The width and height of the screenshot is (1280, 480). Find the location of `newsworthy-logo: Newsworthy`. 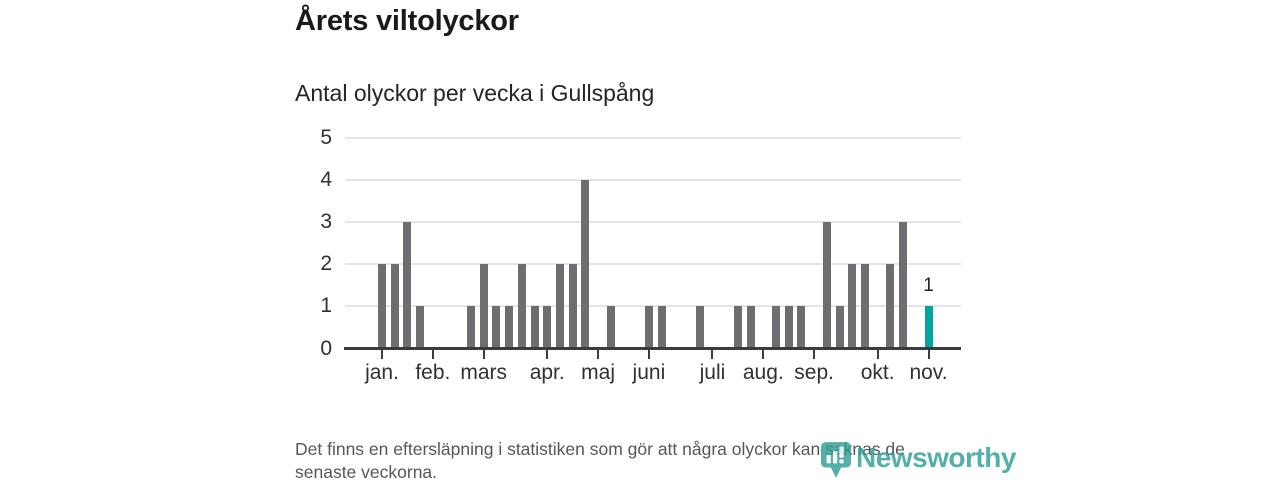

newsworthy-logo: Newsworthy is located at coordinates (918, 460).